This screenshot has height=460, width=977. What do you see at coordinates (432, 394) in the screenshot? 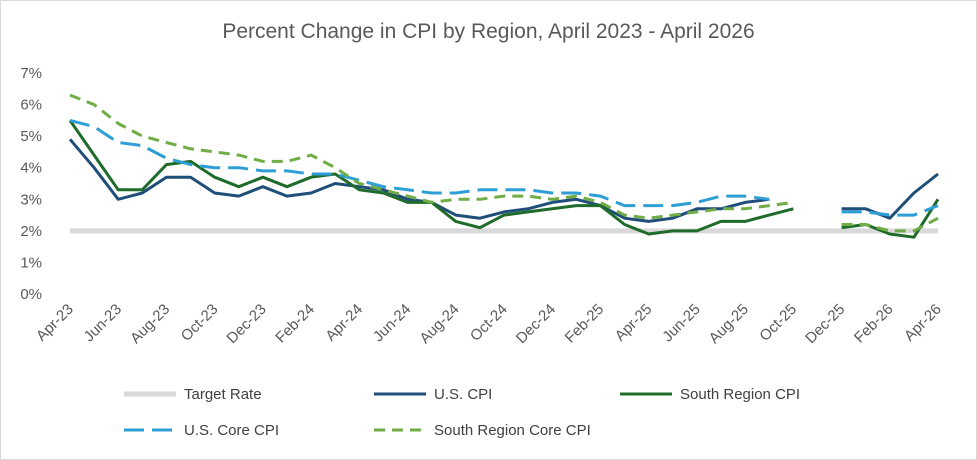
I see `legend-item: U.S. CPI` at bounding box center [432, 394].